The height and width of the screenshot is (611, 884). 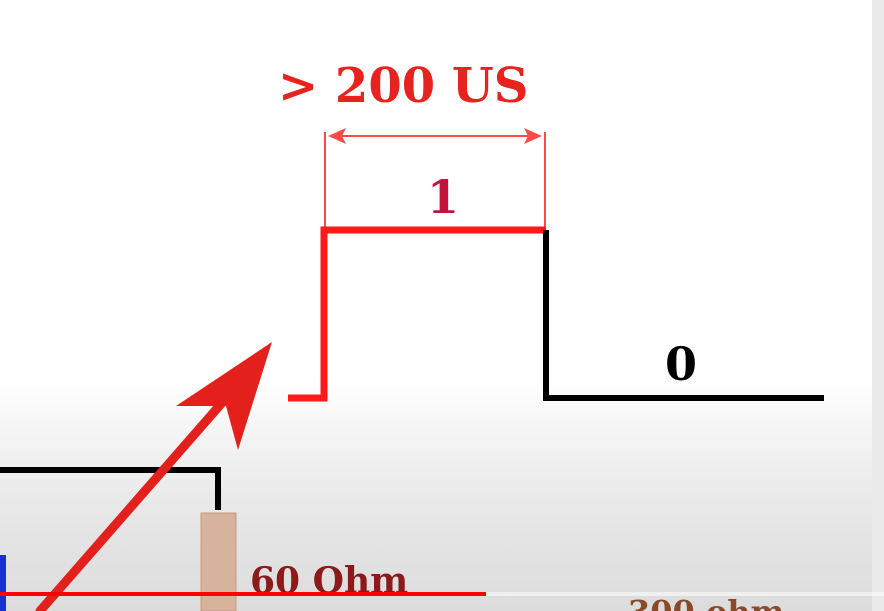 I want to click on resistor-60-ohm, so click(x=218, y=561).